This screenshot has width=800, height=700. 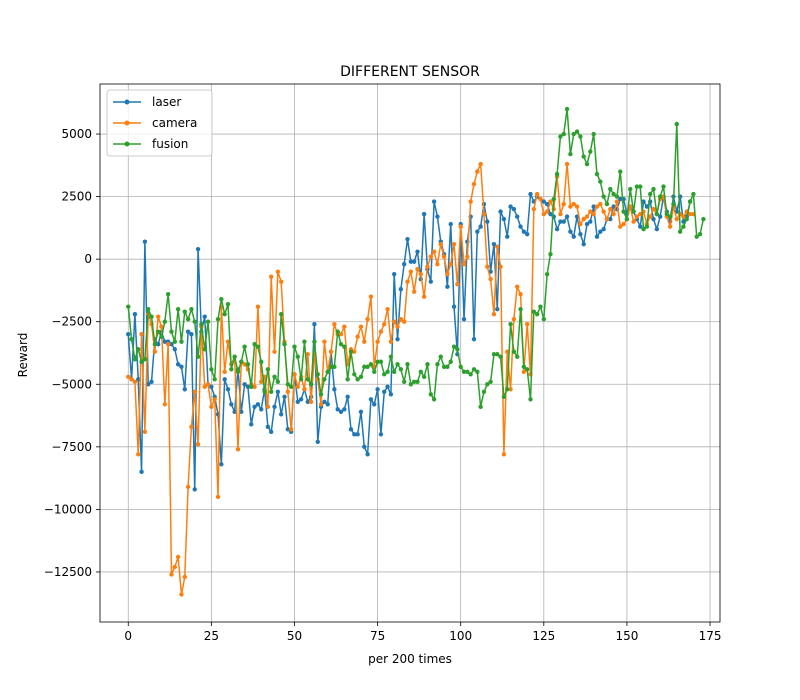 I want to click on legend-marker-camera, so click(x=127, y=123).